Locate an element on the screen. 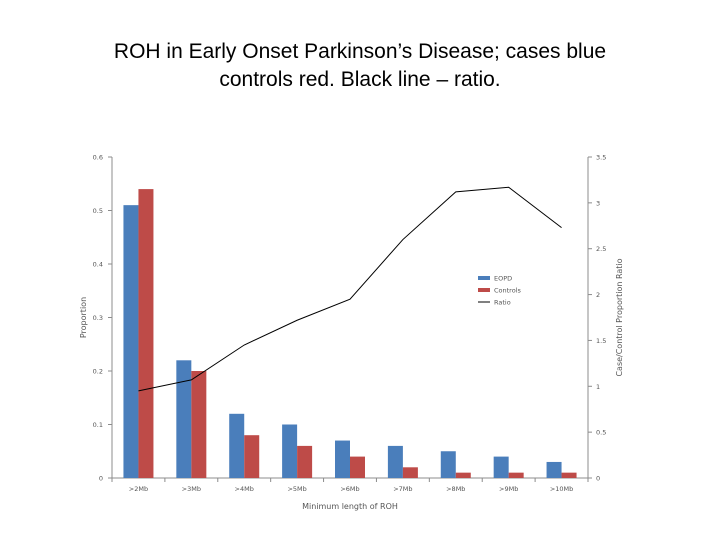 Image resolution: width=720 pixels, height=540 pixels. left-tick-label: 0.5 is located at coordinates (98, 211).